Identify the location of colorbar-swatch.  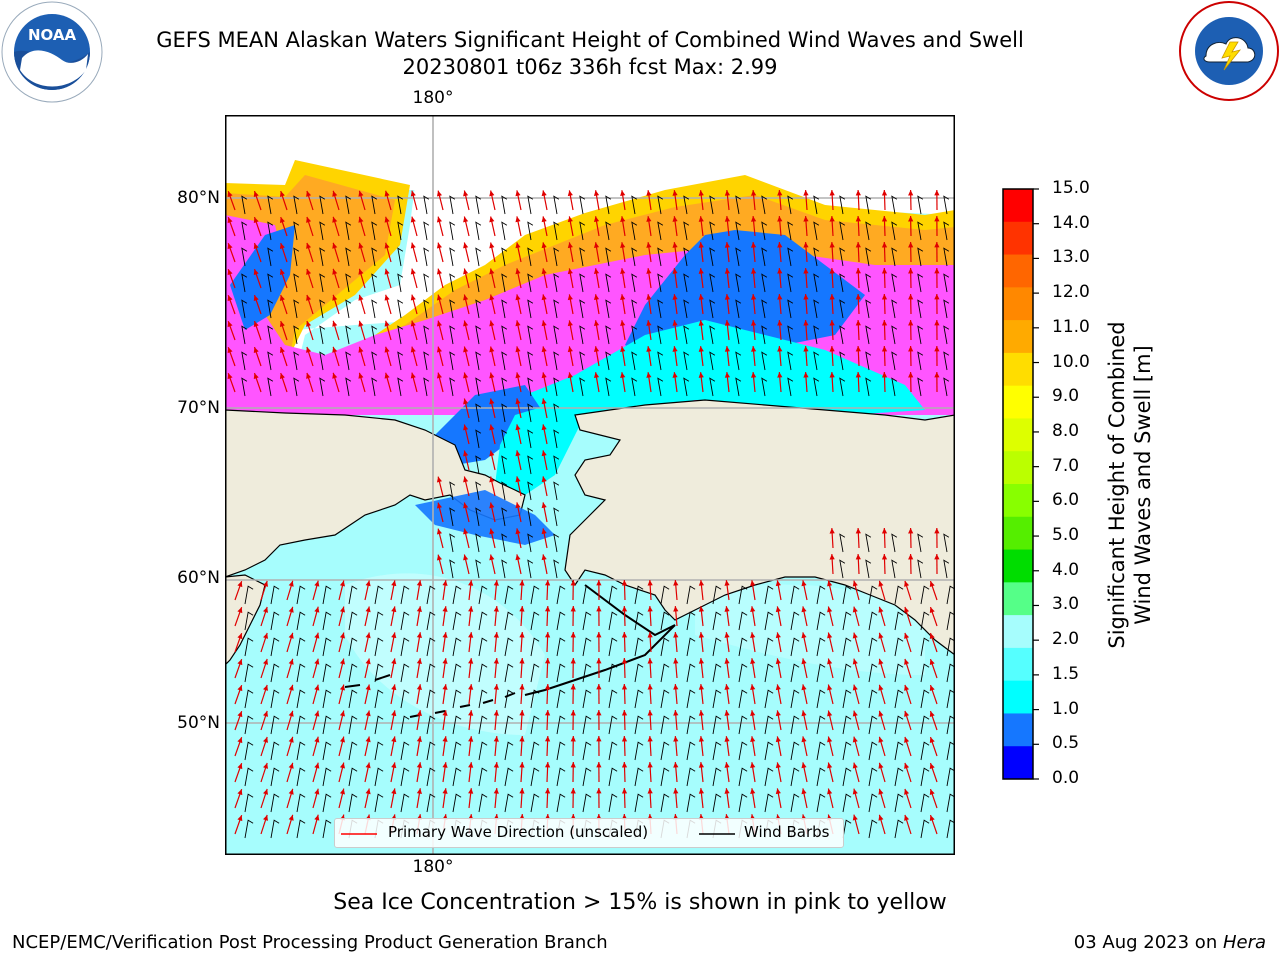
(1018, 763).